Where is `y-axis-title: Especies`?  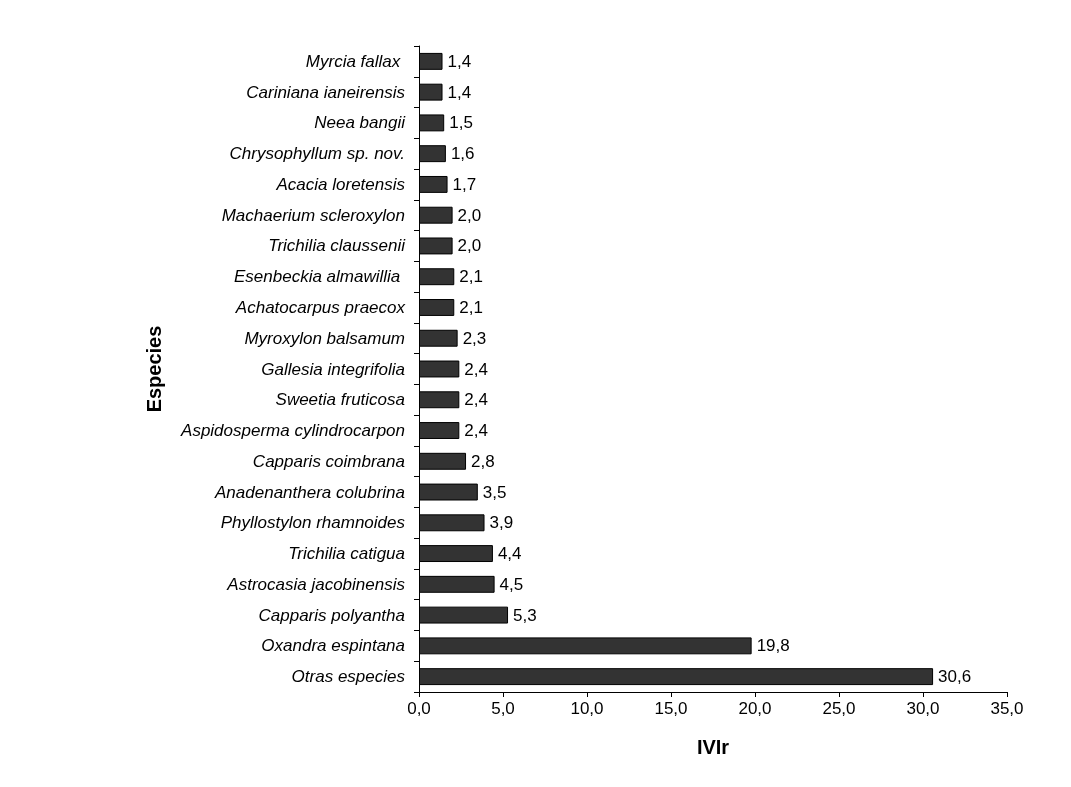
y-axis-title: Especies is located at coordinates (154, 369).